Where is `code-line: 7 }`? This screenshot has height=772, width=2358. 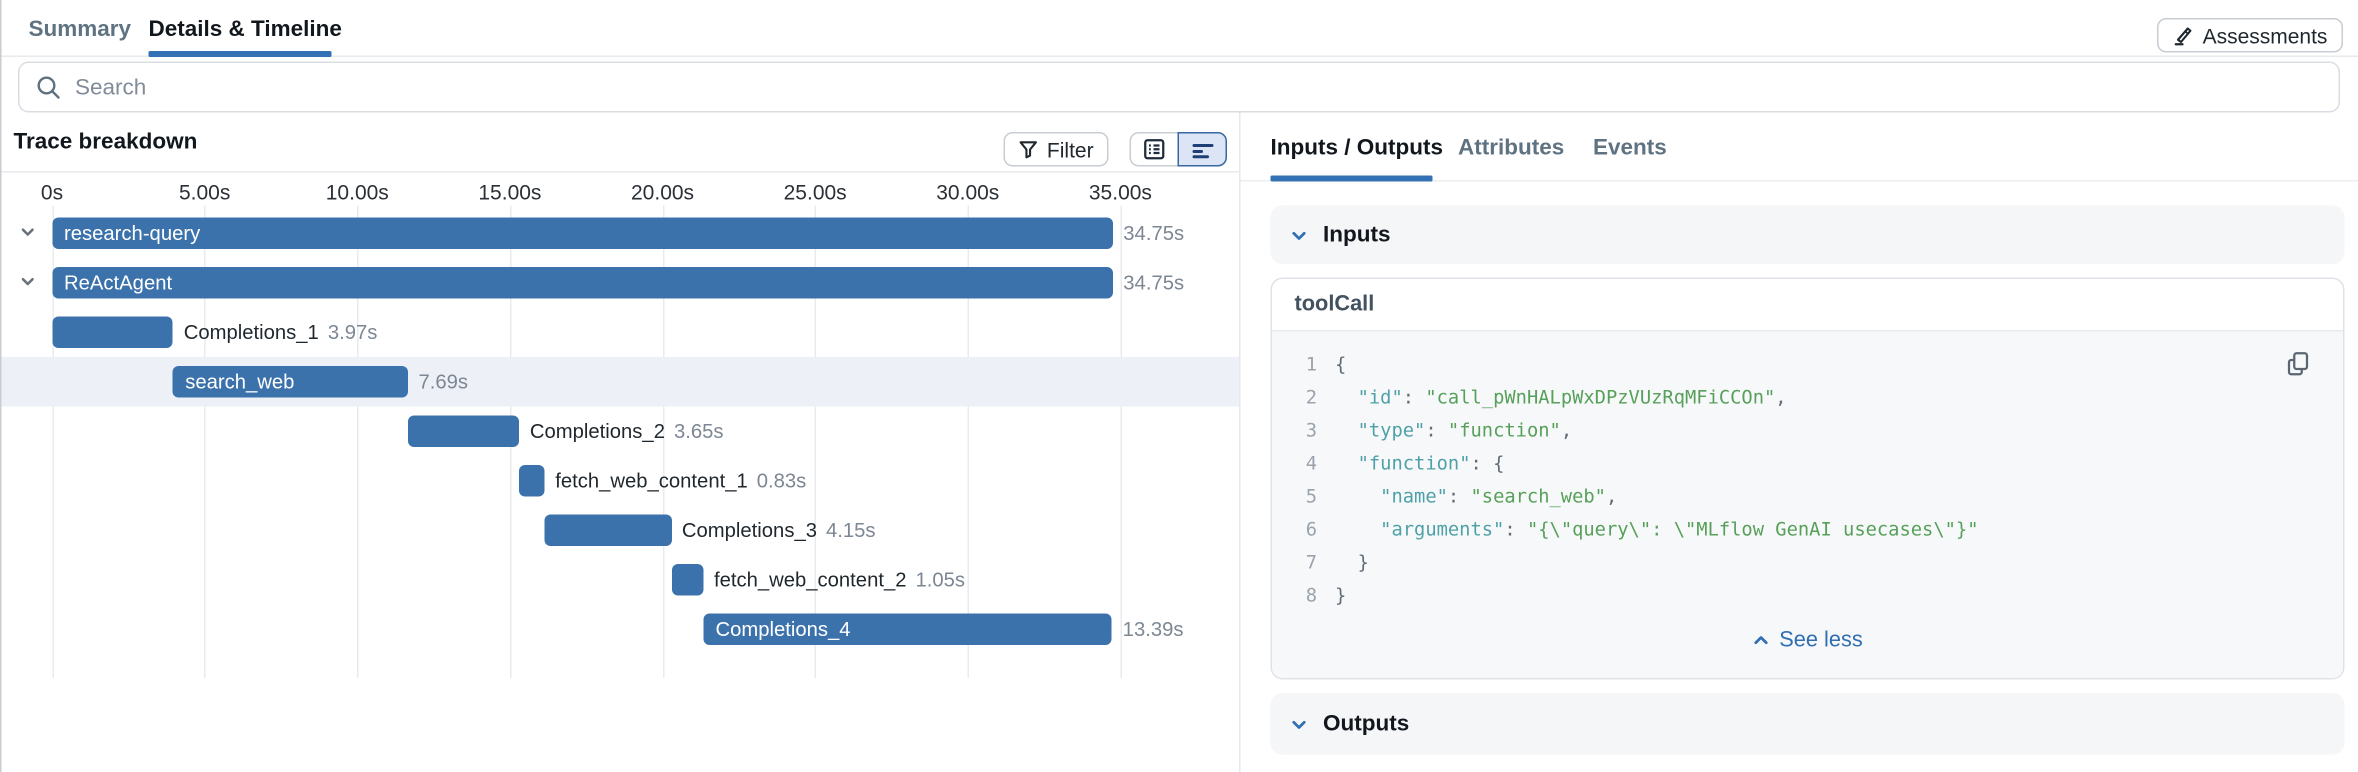
code-line: 7 } is located at coordinates (1807, 562).